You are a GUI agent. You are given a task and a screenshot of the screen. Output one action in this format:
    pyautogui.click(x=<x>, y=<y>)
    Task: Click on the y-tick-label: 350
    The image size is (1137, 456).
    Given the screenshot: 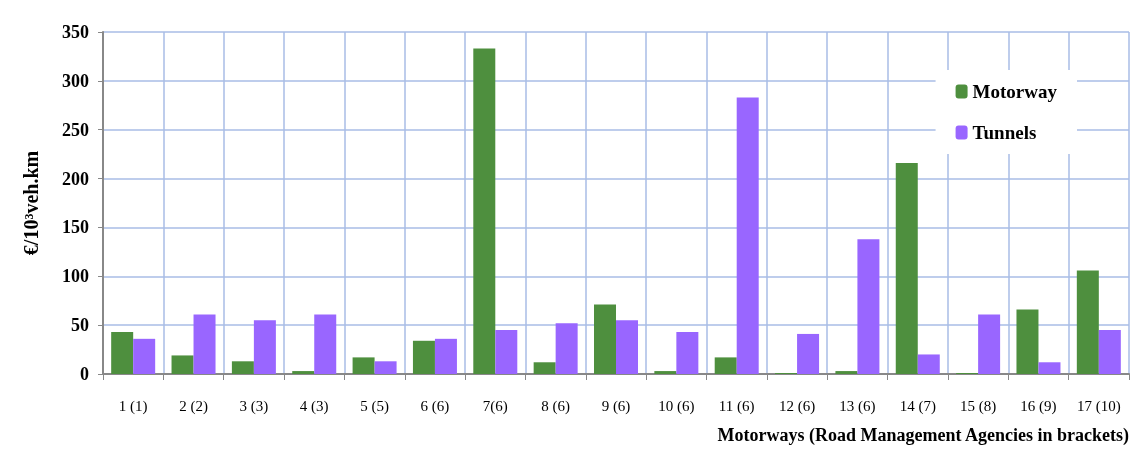 What is the action you would take?
    pyautogui.click(x=75, y=32)
    